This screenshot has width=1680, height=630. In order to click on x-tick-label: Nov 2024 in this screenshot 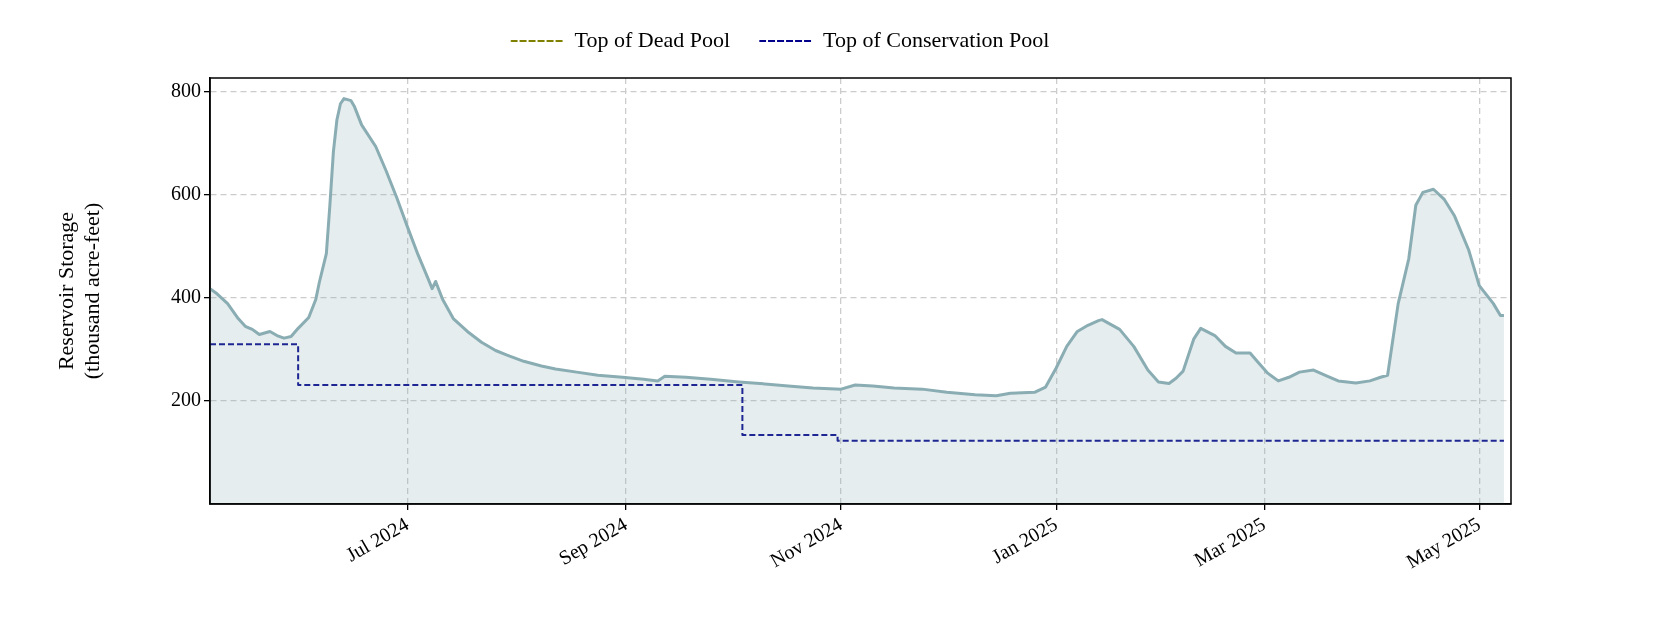, I will do `click(805, 542)`.